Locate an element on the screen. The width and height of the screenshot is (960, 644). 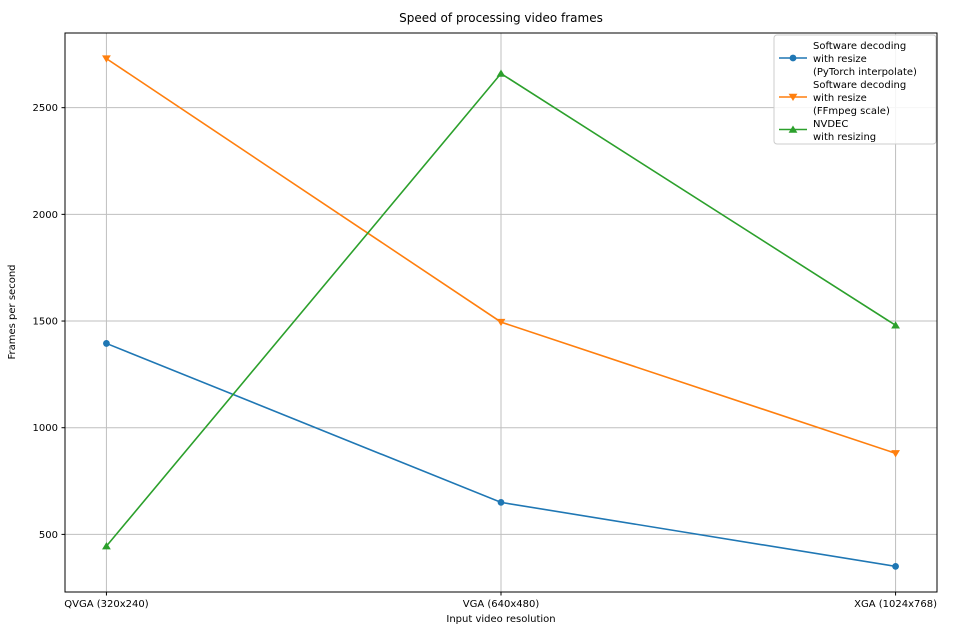
y-tick-label: 1500 is located at coordinates (45, 322).